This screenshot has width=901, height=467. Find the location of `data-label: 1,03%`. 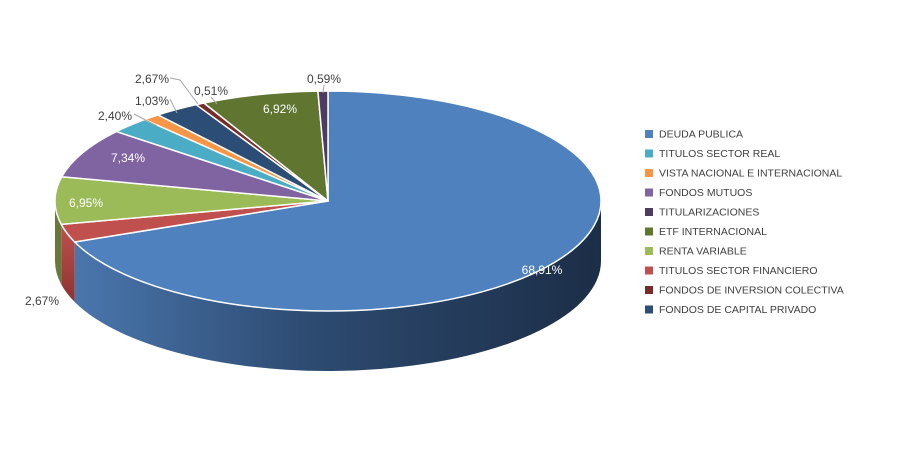

data-label: 1,03% is located at coordinates (152, 101).